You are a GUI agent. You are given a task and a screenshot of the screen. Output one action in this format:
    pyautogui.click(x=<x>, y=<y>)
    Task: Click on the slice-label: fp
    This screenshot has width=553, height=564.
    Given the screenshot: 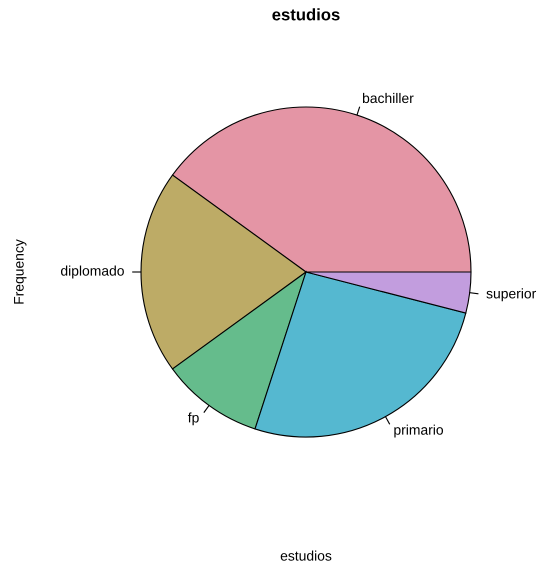 What is the action you would take?
    pyautogui.click(x=193, y=419)
    